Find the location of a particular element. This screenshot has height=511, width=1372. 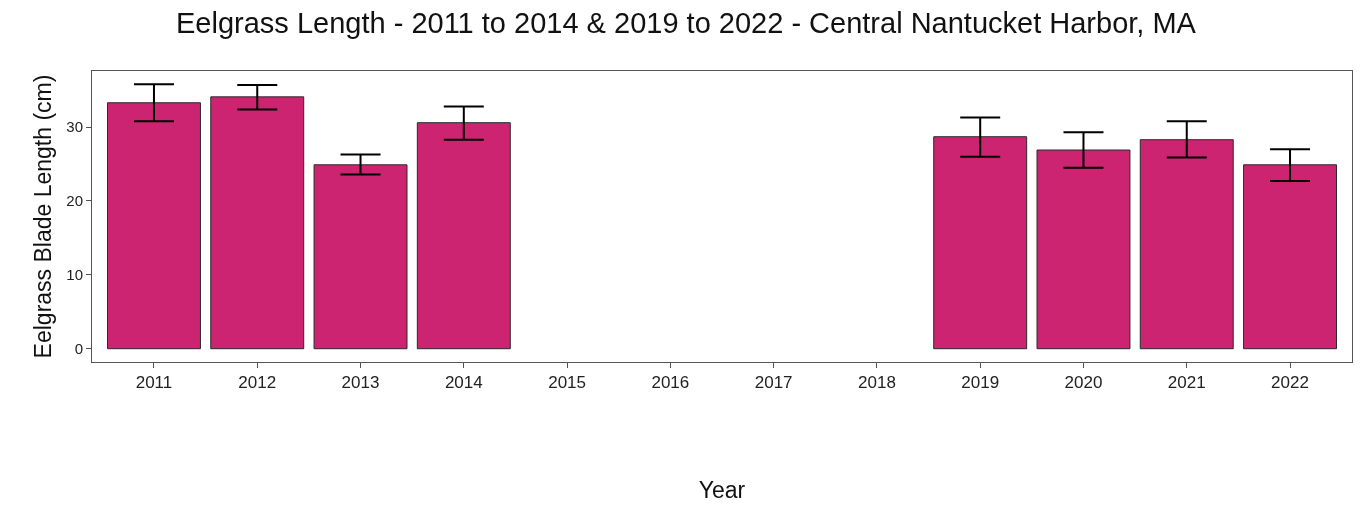

y-axis-title: Eelgrass Blade Length (cm) is located at coordinates (42, 216).